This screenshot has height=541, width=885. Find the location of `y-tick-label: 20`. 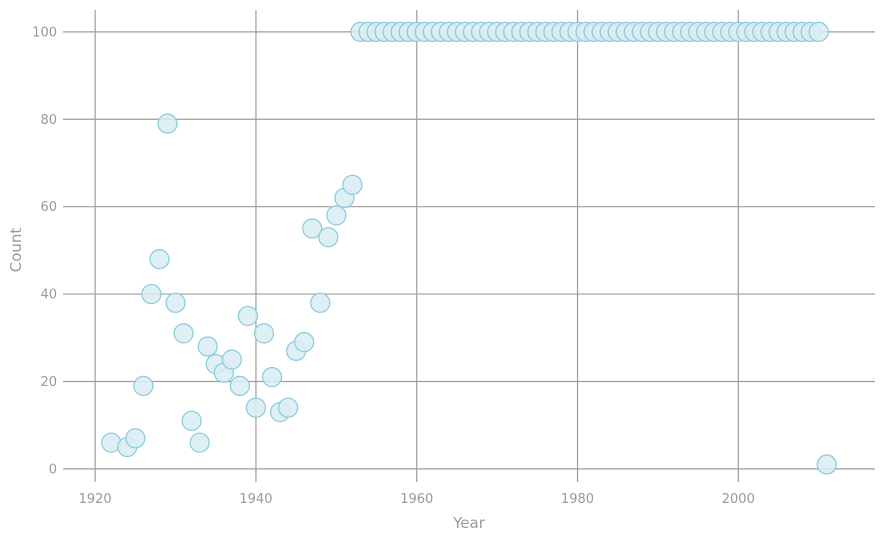

y-tick-label: 20 is located at coordinates (48, 382).